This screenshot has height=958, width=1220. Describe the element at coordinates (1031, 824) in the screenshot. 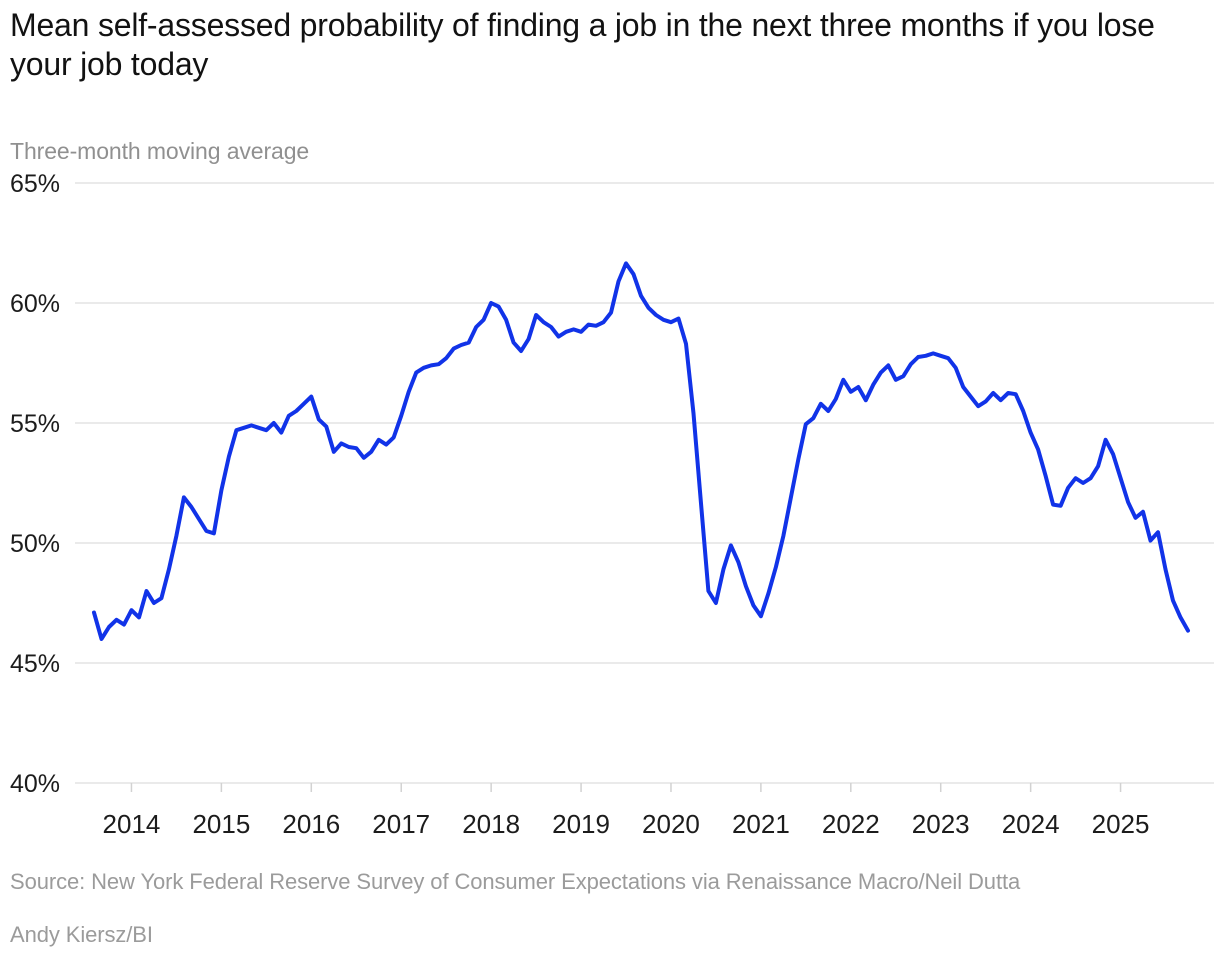

I see `x-axis-label-2024: 2024` at that location.